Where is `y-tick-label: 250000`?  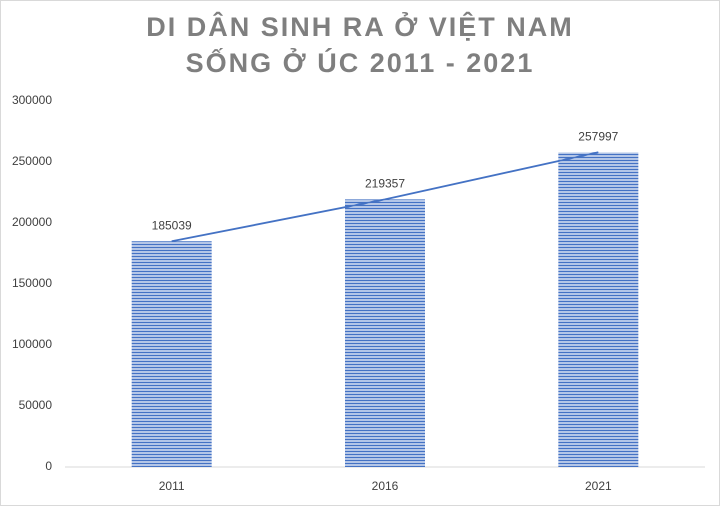 y-tick-label: 250000 is located at coordinates (32, 161).